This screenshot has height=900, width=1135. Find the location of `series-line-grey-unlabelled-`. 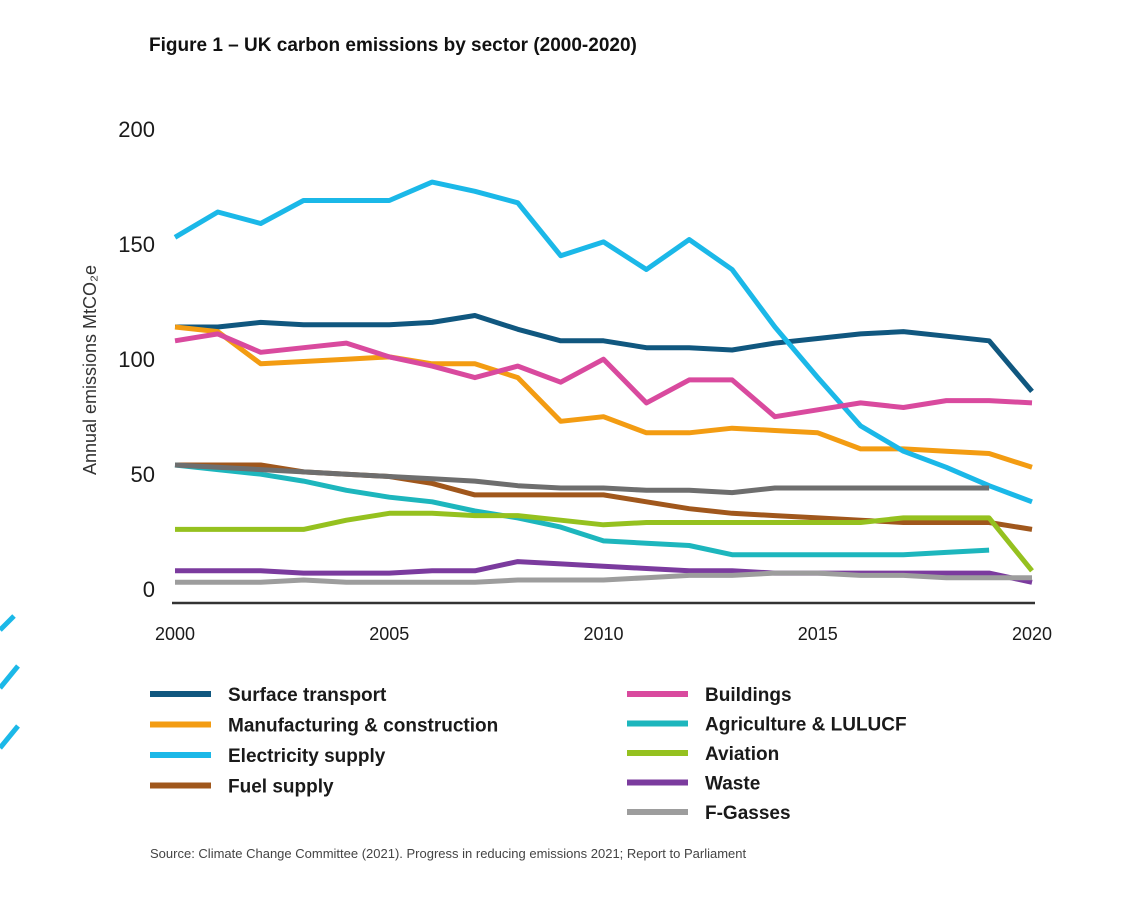

series-line-grey-unlabelled- is located at coordinates (582, 479).